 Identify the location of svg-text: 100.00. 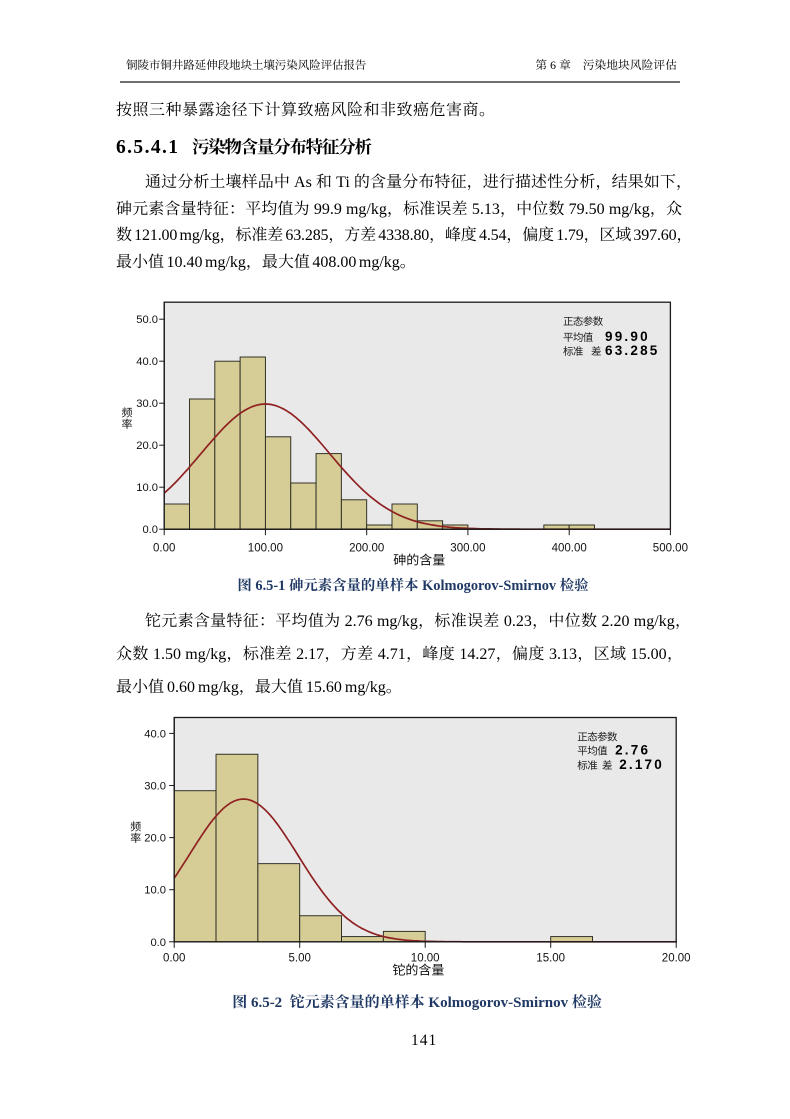
(265, 549).